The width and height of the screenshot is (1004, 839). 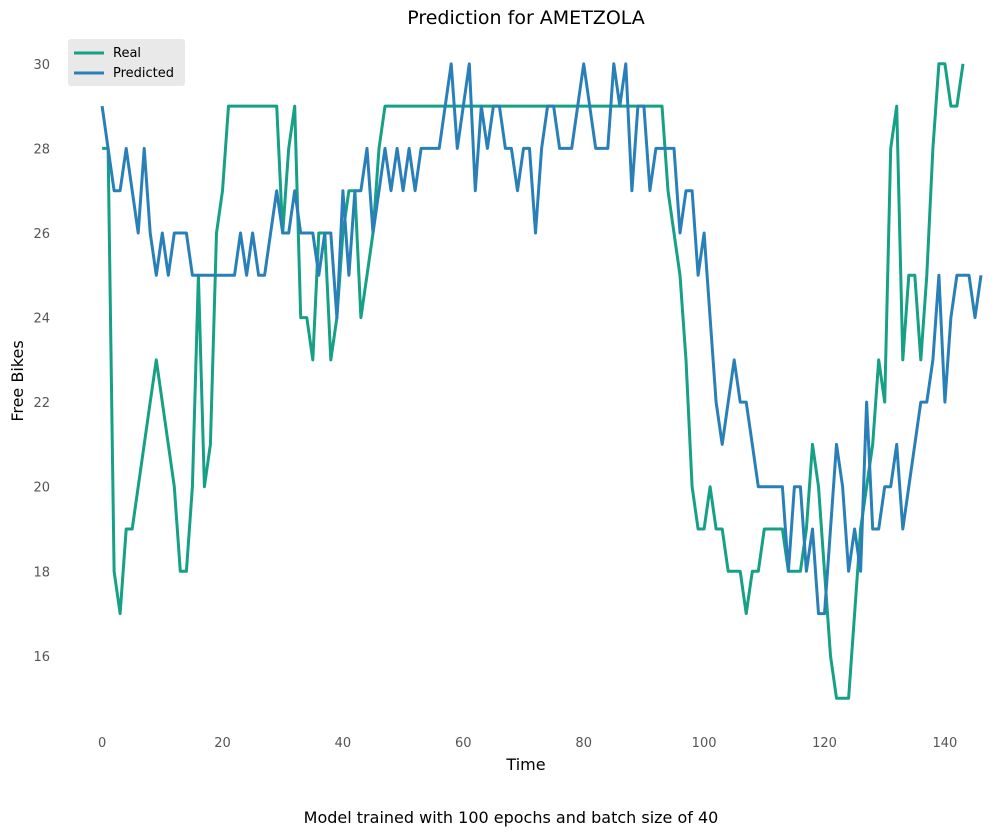 What do you see at coordinates (222, 743) in the screenshot?
I see `x-tick-label: 20` at bounding box center [222, 743].